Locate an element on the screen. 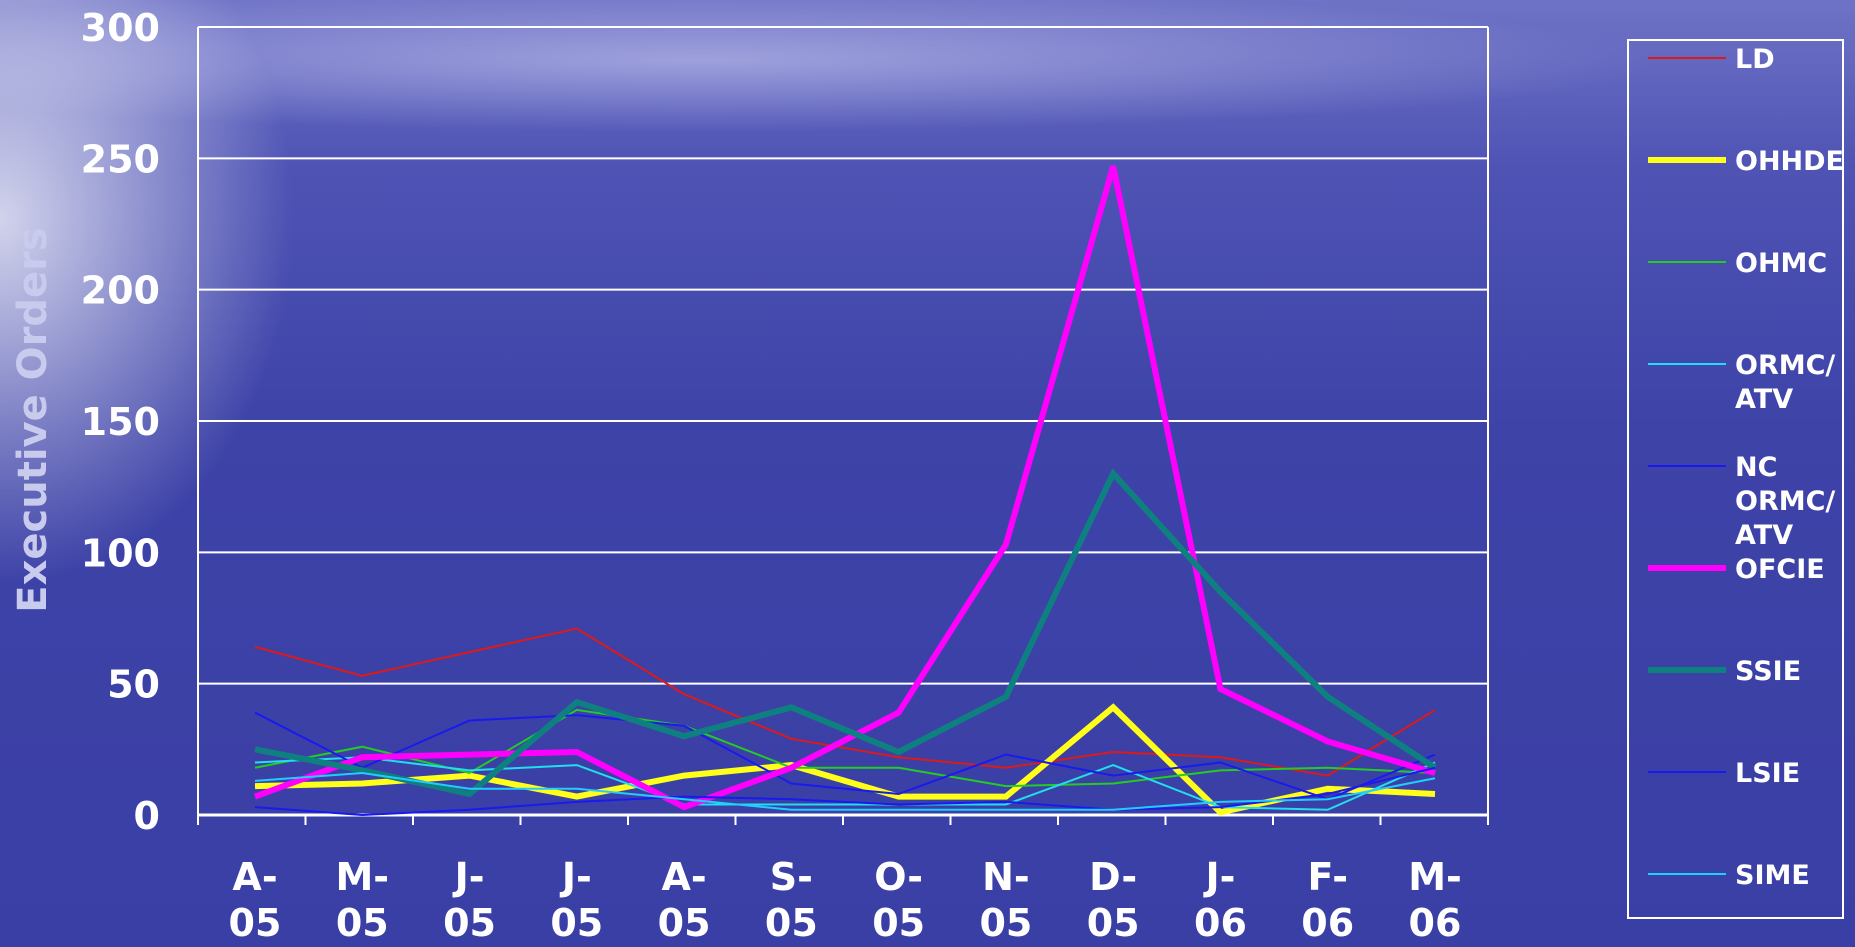 This screenshot has width=1855, height=947. series-line-lsie is located at coordinates (845, 791).